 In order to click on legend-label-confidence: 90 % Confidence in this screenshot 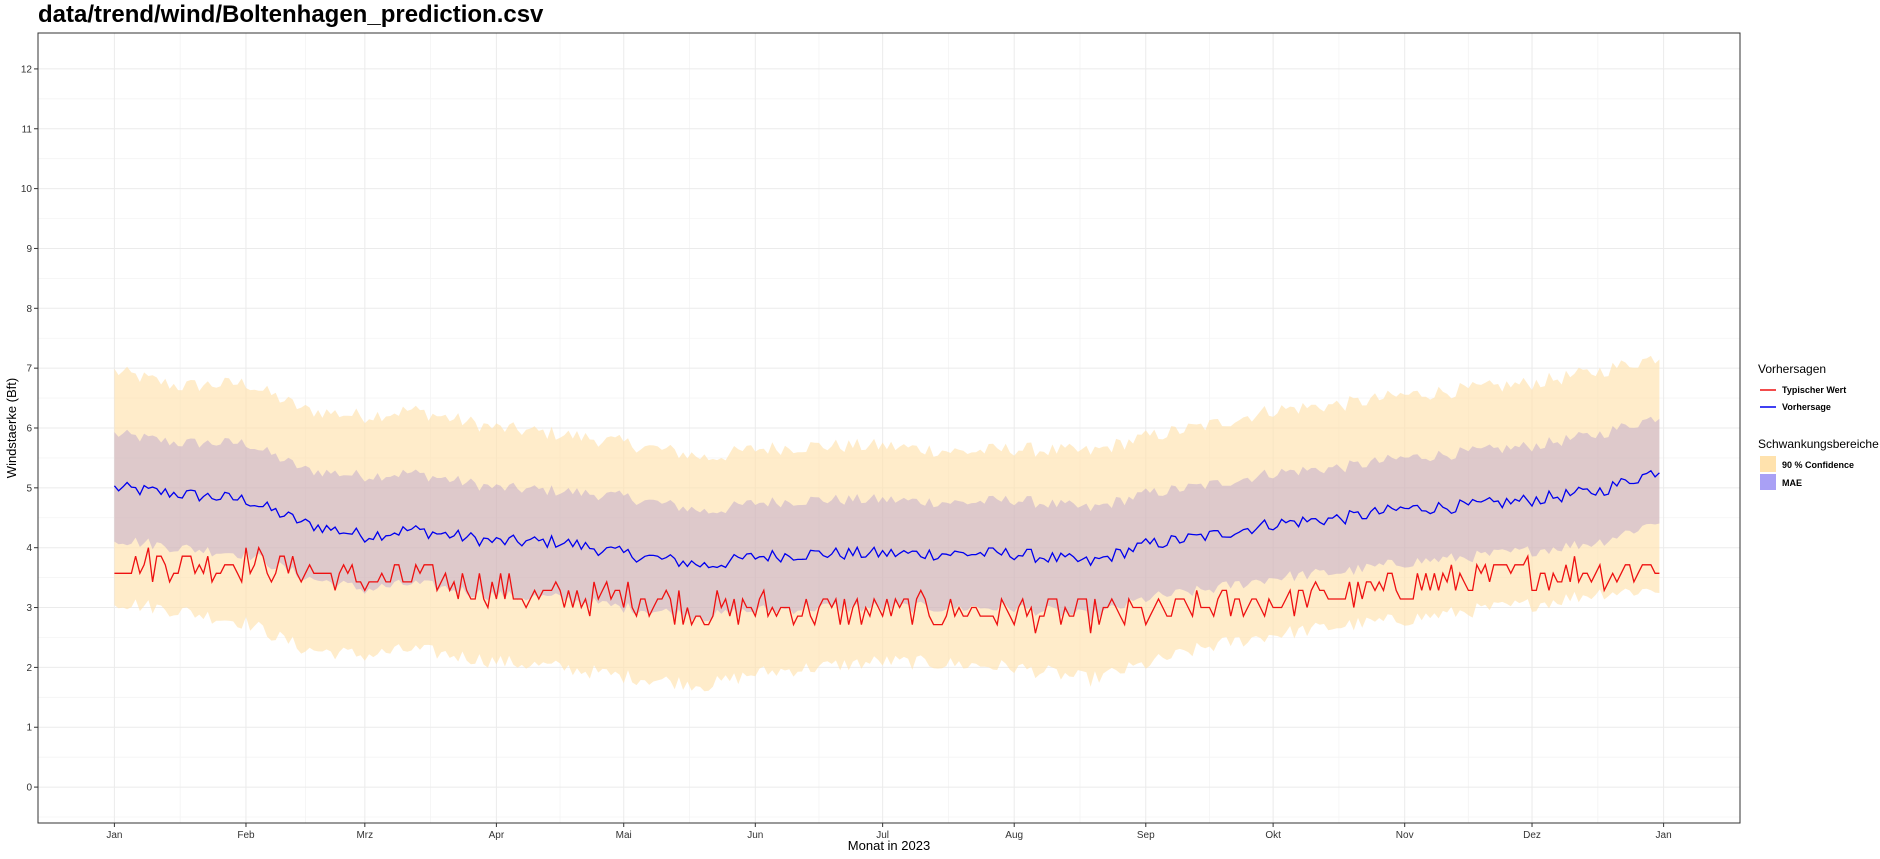, I will do `click(1818, 465)`.